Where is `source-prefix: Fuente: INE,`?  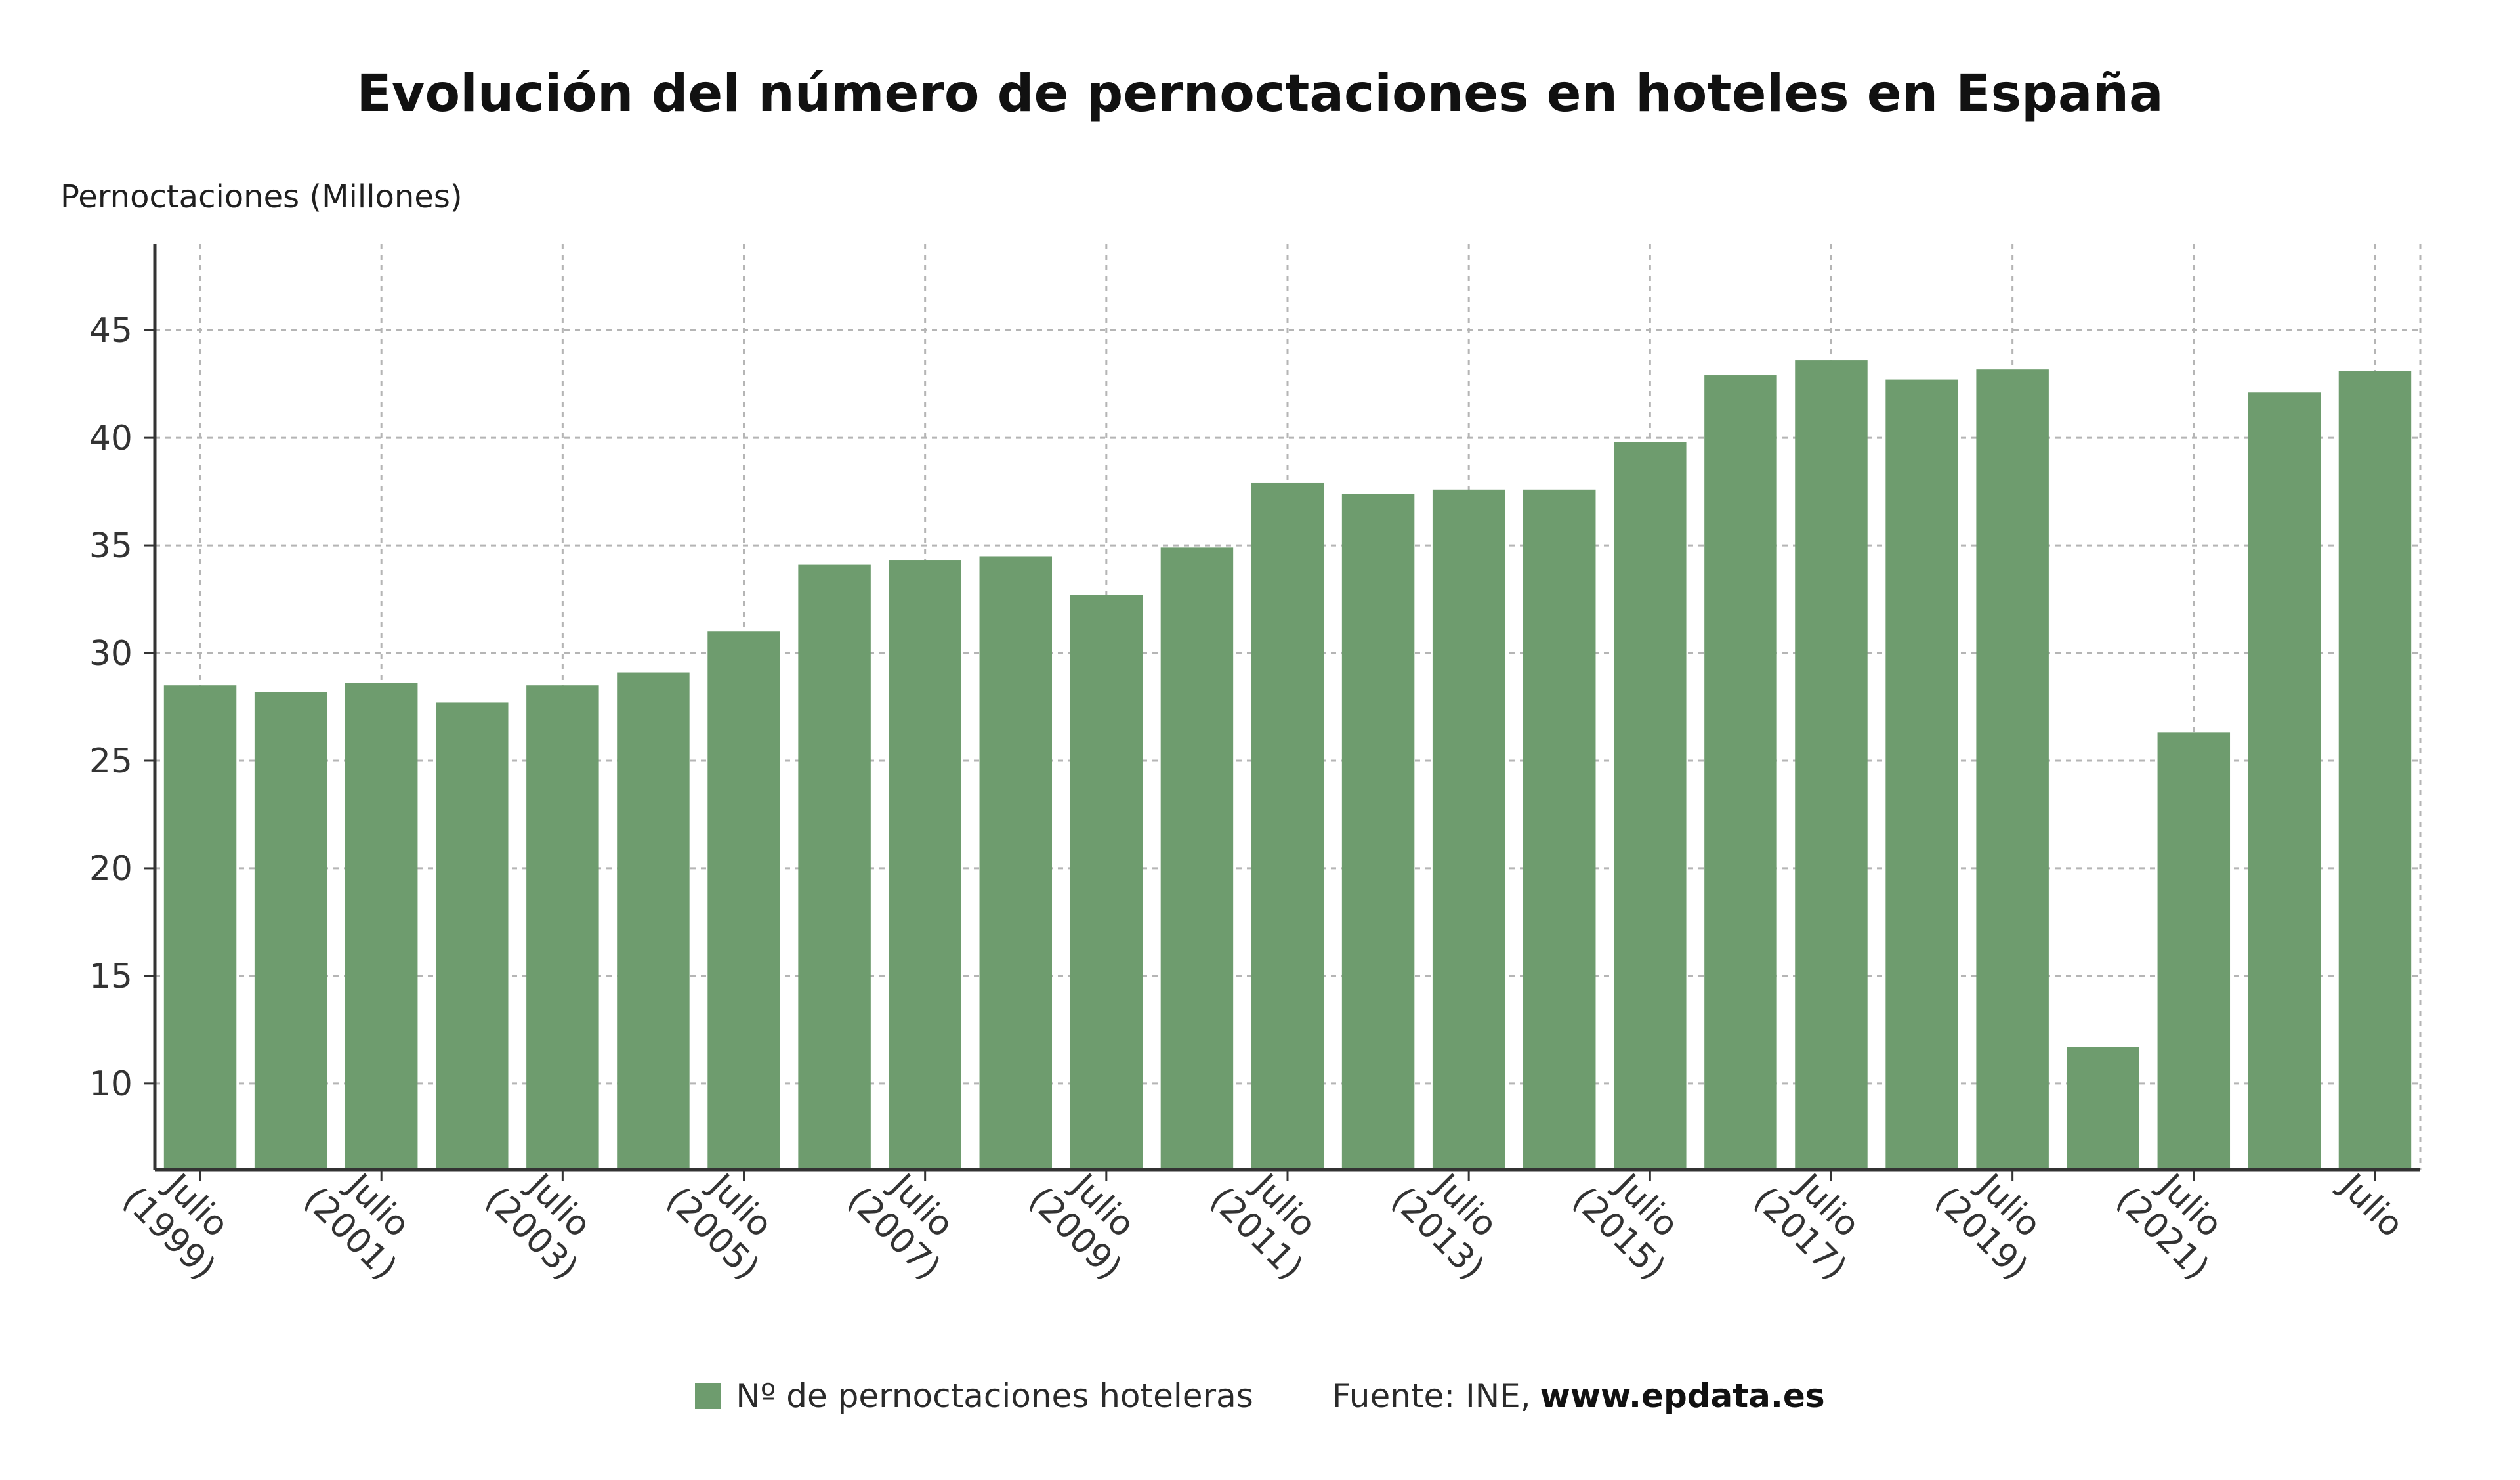
source-prefix: Fuente: INE, is located at coordinates (1431, 1396).